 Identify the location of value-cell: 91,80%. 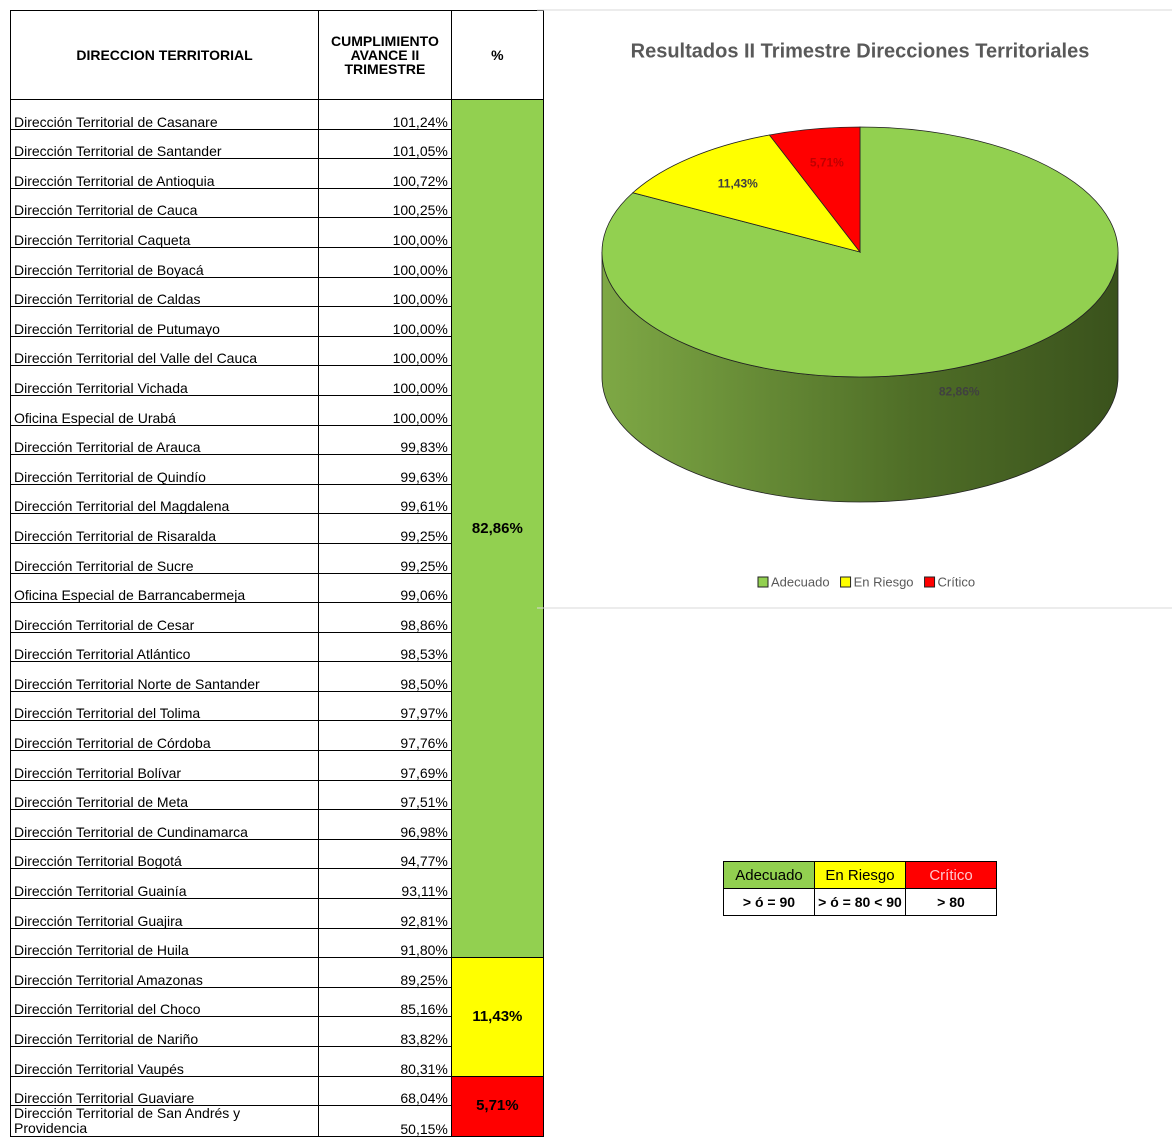
(385, 943).